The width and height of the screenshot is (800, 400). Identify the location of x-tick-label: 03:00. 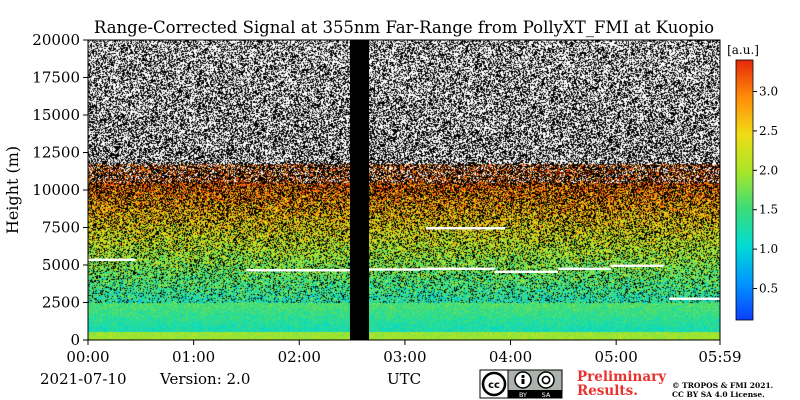
(404, 357).